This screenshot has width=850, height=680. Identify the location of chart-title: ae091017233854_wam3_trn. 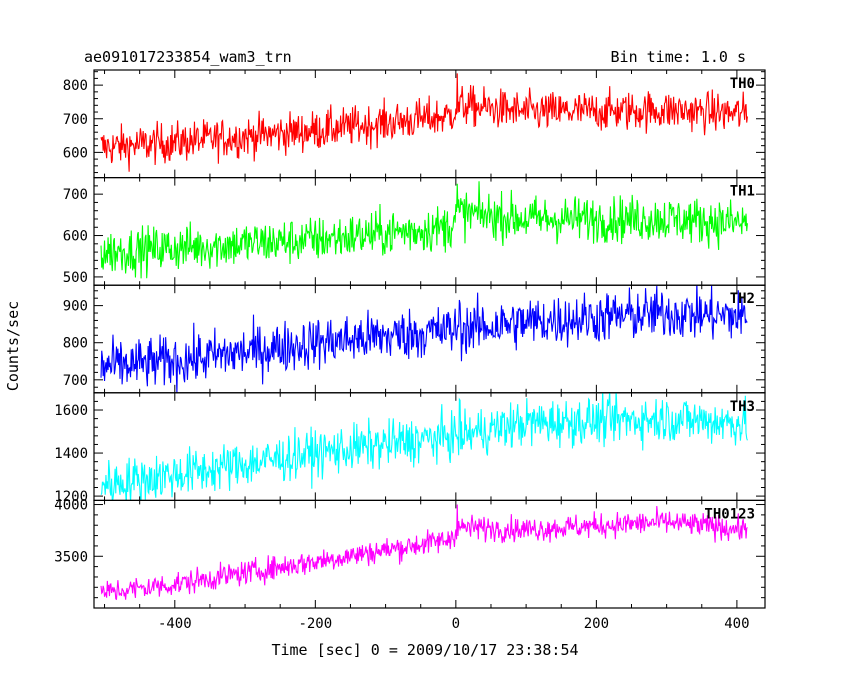
(188, 57).